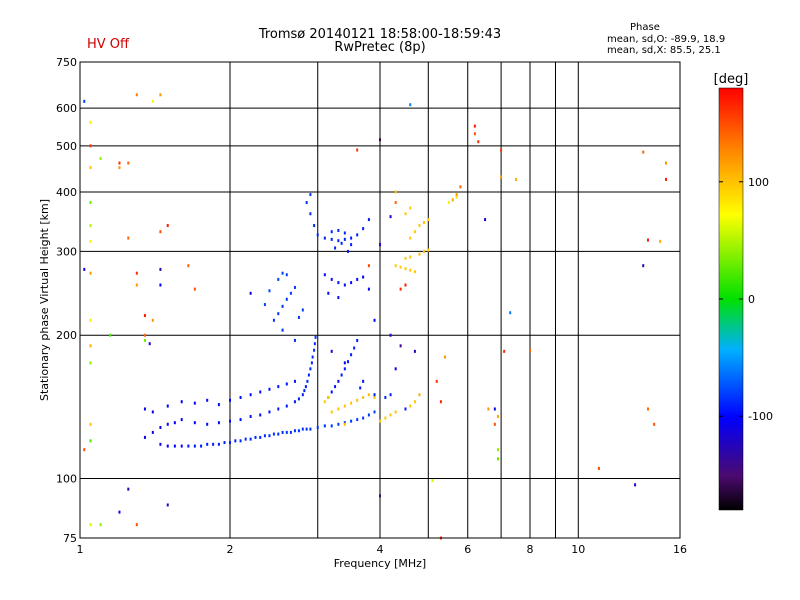 The height and width of the screenshot is (600, 800). I want to click on colorbar-tick-label: -100, so click(760, 416).